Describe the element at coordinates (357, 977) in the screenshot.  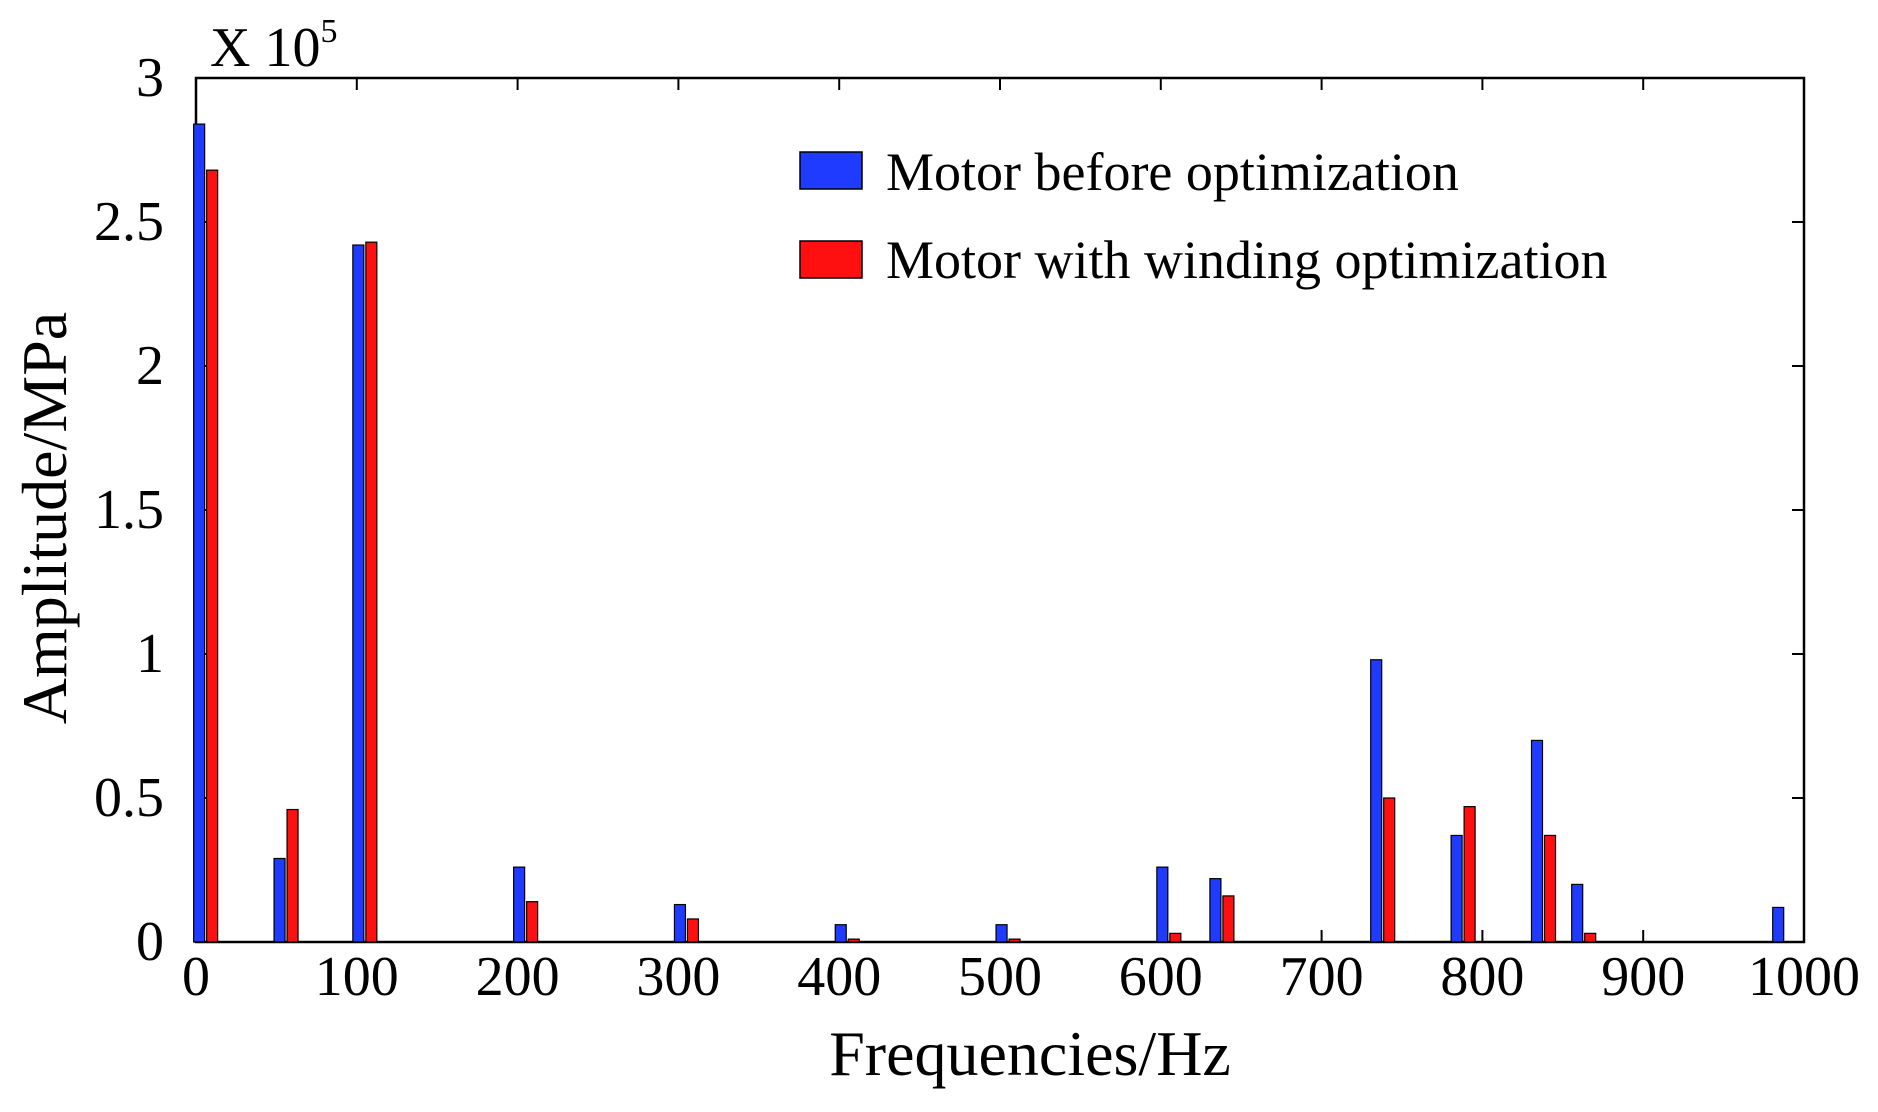
I see `x-tick-label: 100` at that location.